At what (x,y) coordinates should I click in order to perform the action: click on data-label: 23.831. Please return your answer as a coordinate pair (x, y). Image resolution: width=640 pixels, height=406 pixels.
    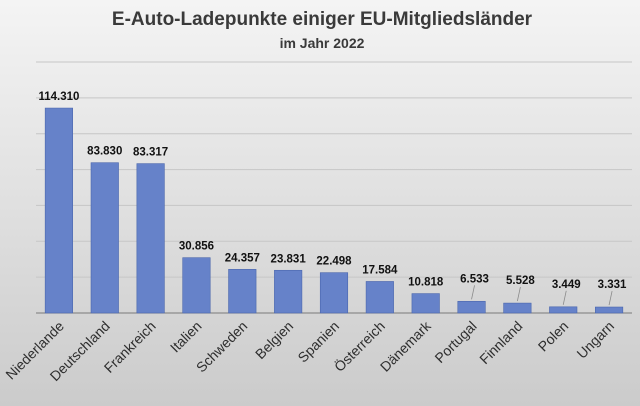
    Looking at the image, I should click on (289, 259).